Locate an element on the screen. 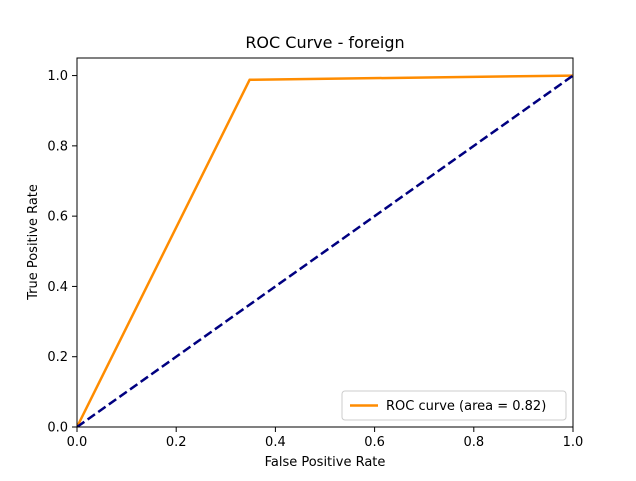 This screenshot has width=636, height=481. x-tick-label: 0.6 is located at coordinates (374, 442).